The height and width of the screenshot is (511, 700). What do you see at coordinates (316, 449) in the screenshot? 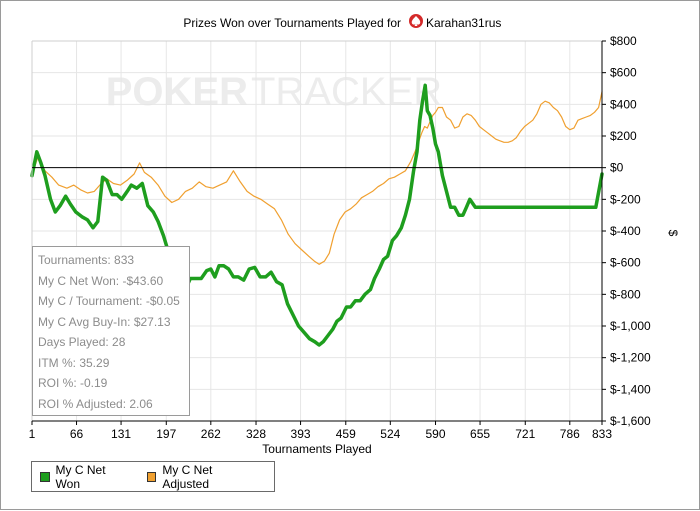
I see `x-axis-label: Tournaments Played` at bounding box center [316, 449].